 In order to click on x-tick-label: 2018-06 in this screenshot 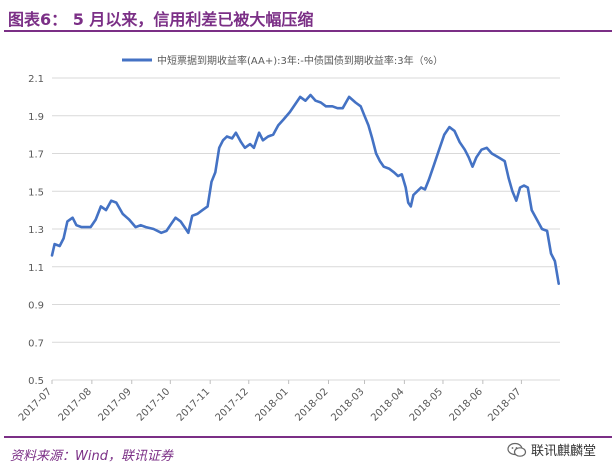, I will do `click(466, 404)`.